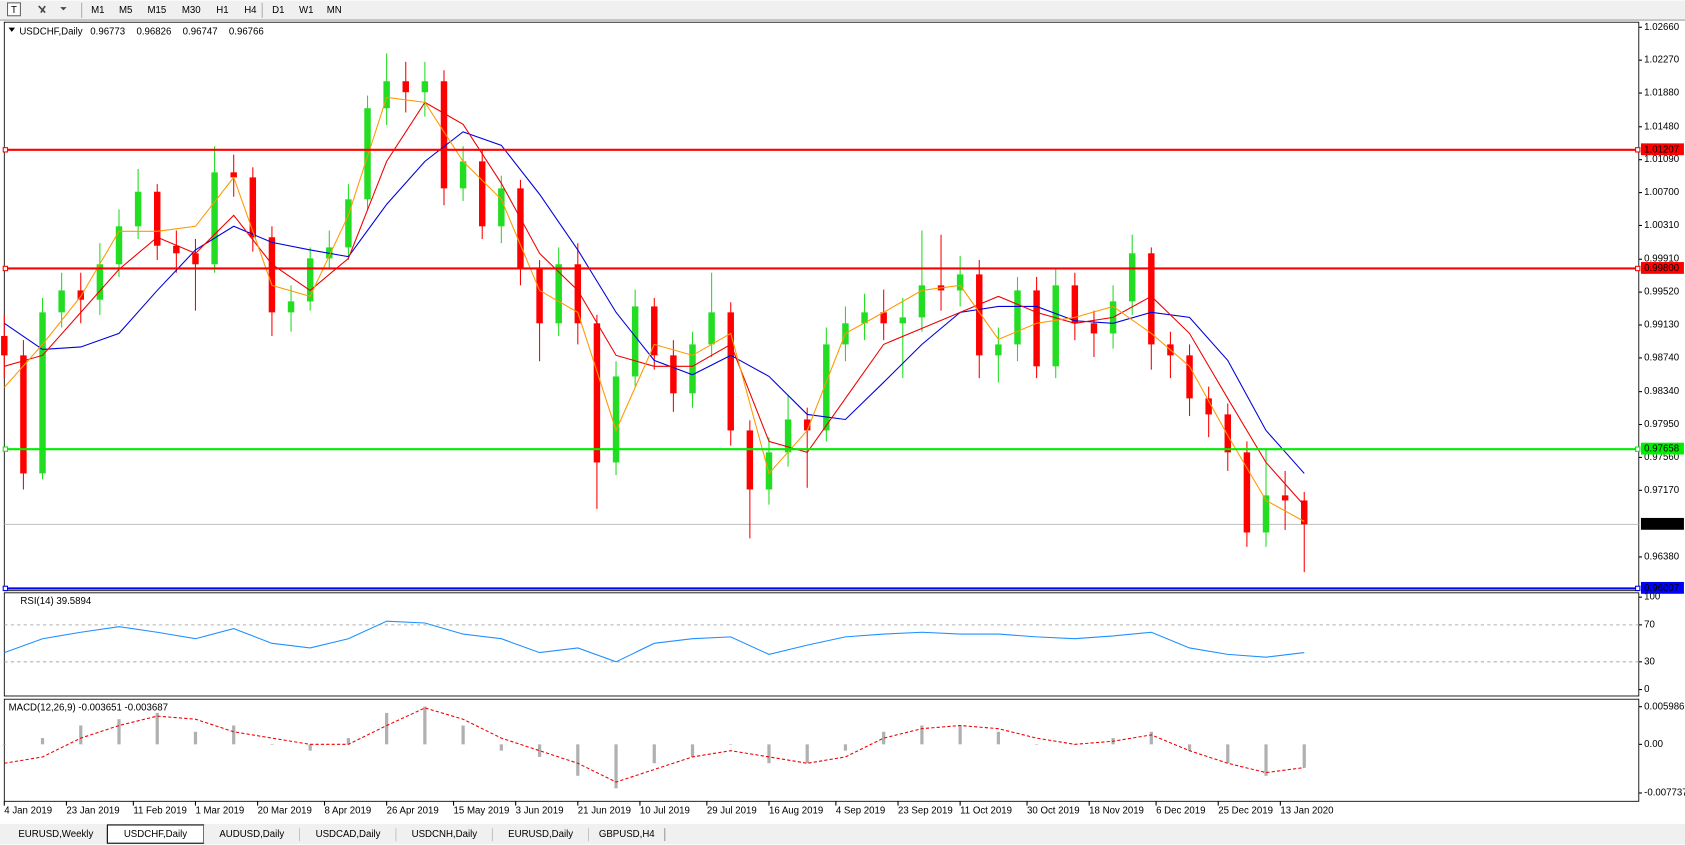 The height and width of the screenshot is (845, 1685). What do you see at coordinates (1661, 60) in the screenshot?
I see `y-tick-label: 1.02270` at bounding box center [1661, 60].